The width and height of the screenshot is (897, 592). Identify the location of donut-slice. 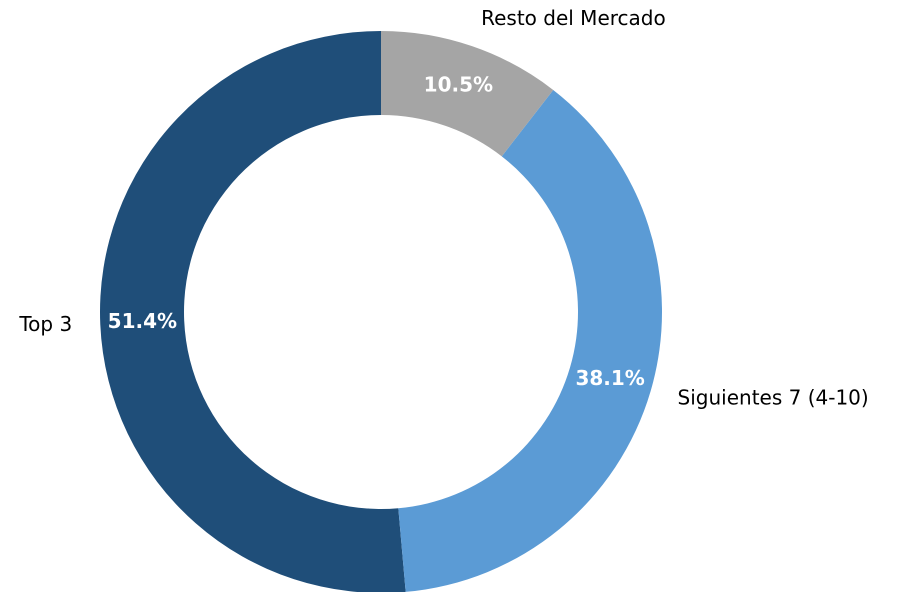
(467, 94).